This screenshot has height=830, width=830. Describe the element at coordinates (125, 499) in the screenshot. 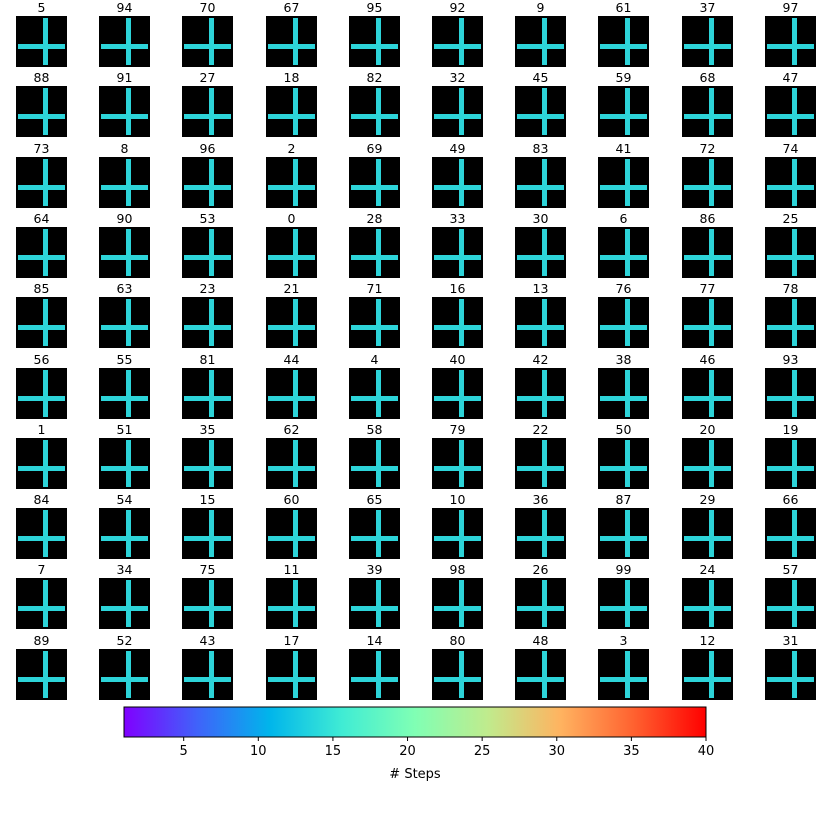

I see `panel-title: 54` at that location.